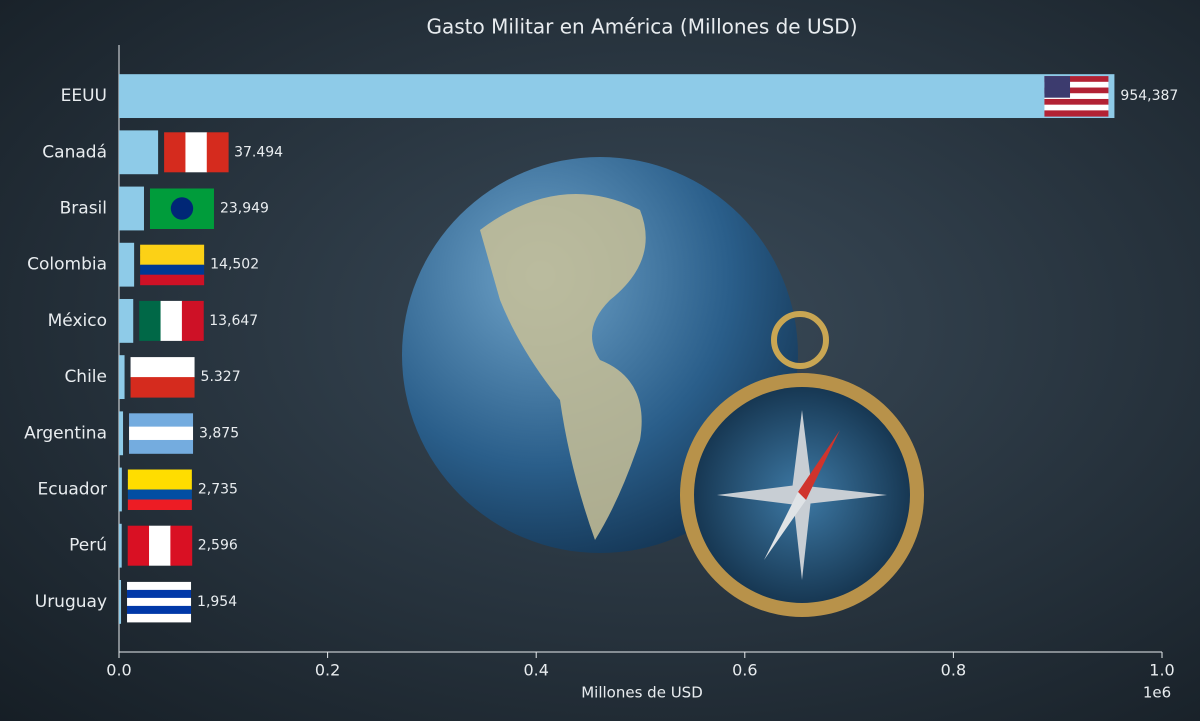  Describe the element at coordinates (65, 433) in the screenshot. I see `y-tick-label: Argentina` at that location.